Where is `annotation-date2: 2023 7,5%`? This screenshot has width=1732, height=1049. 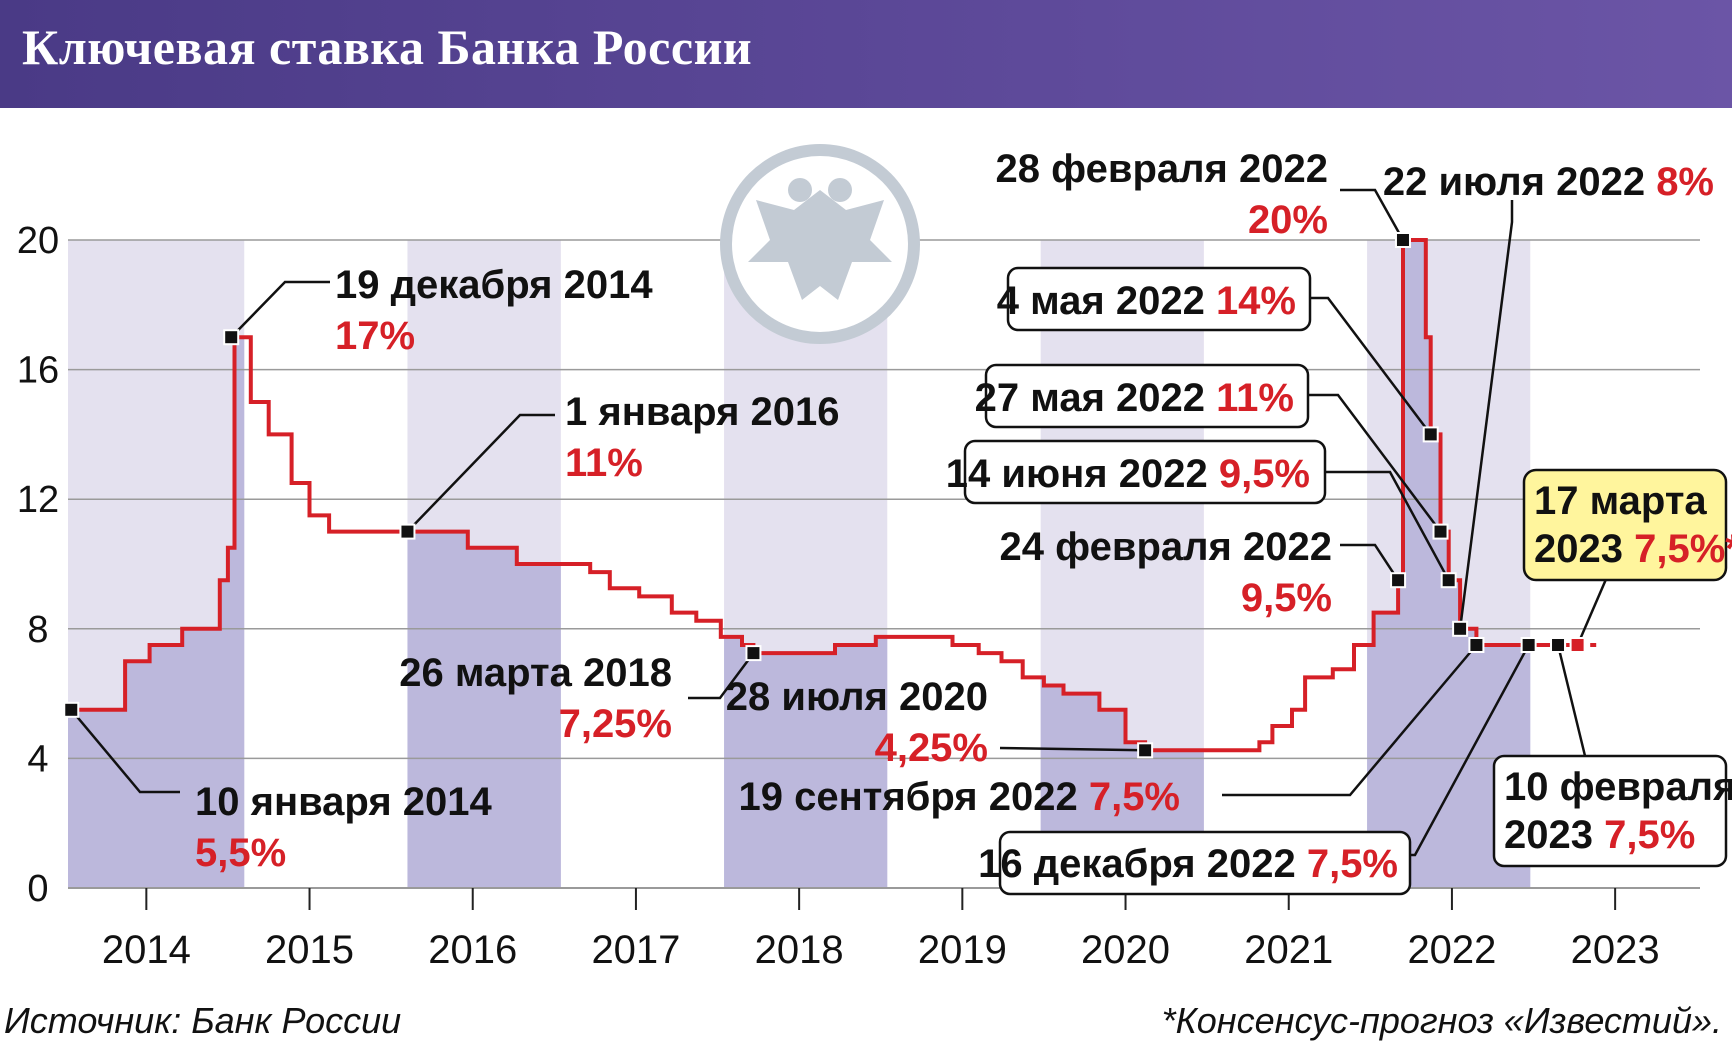
annotation-date2: 2023 7,5% is located at coordinates (1599, 835).